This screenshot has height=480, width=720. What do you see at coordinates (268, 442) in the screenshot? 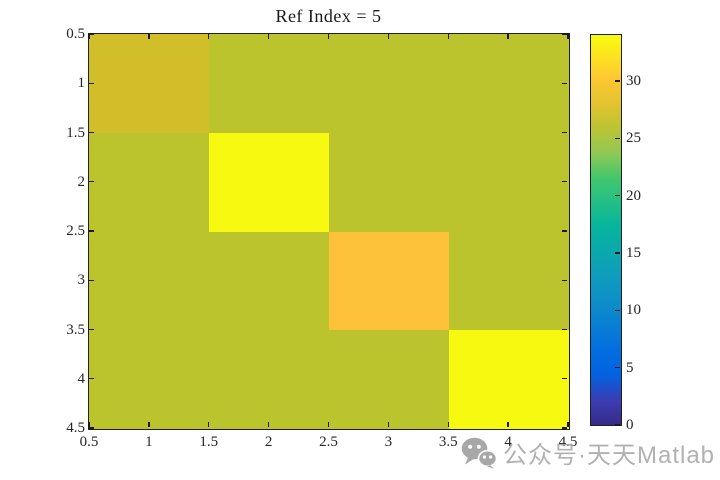
I see `x-tick-label: 2` at bounding box center [268, 442].